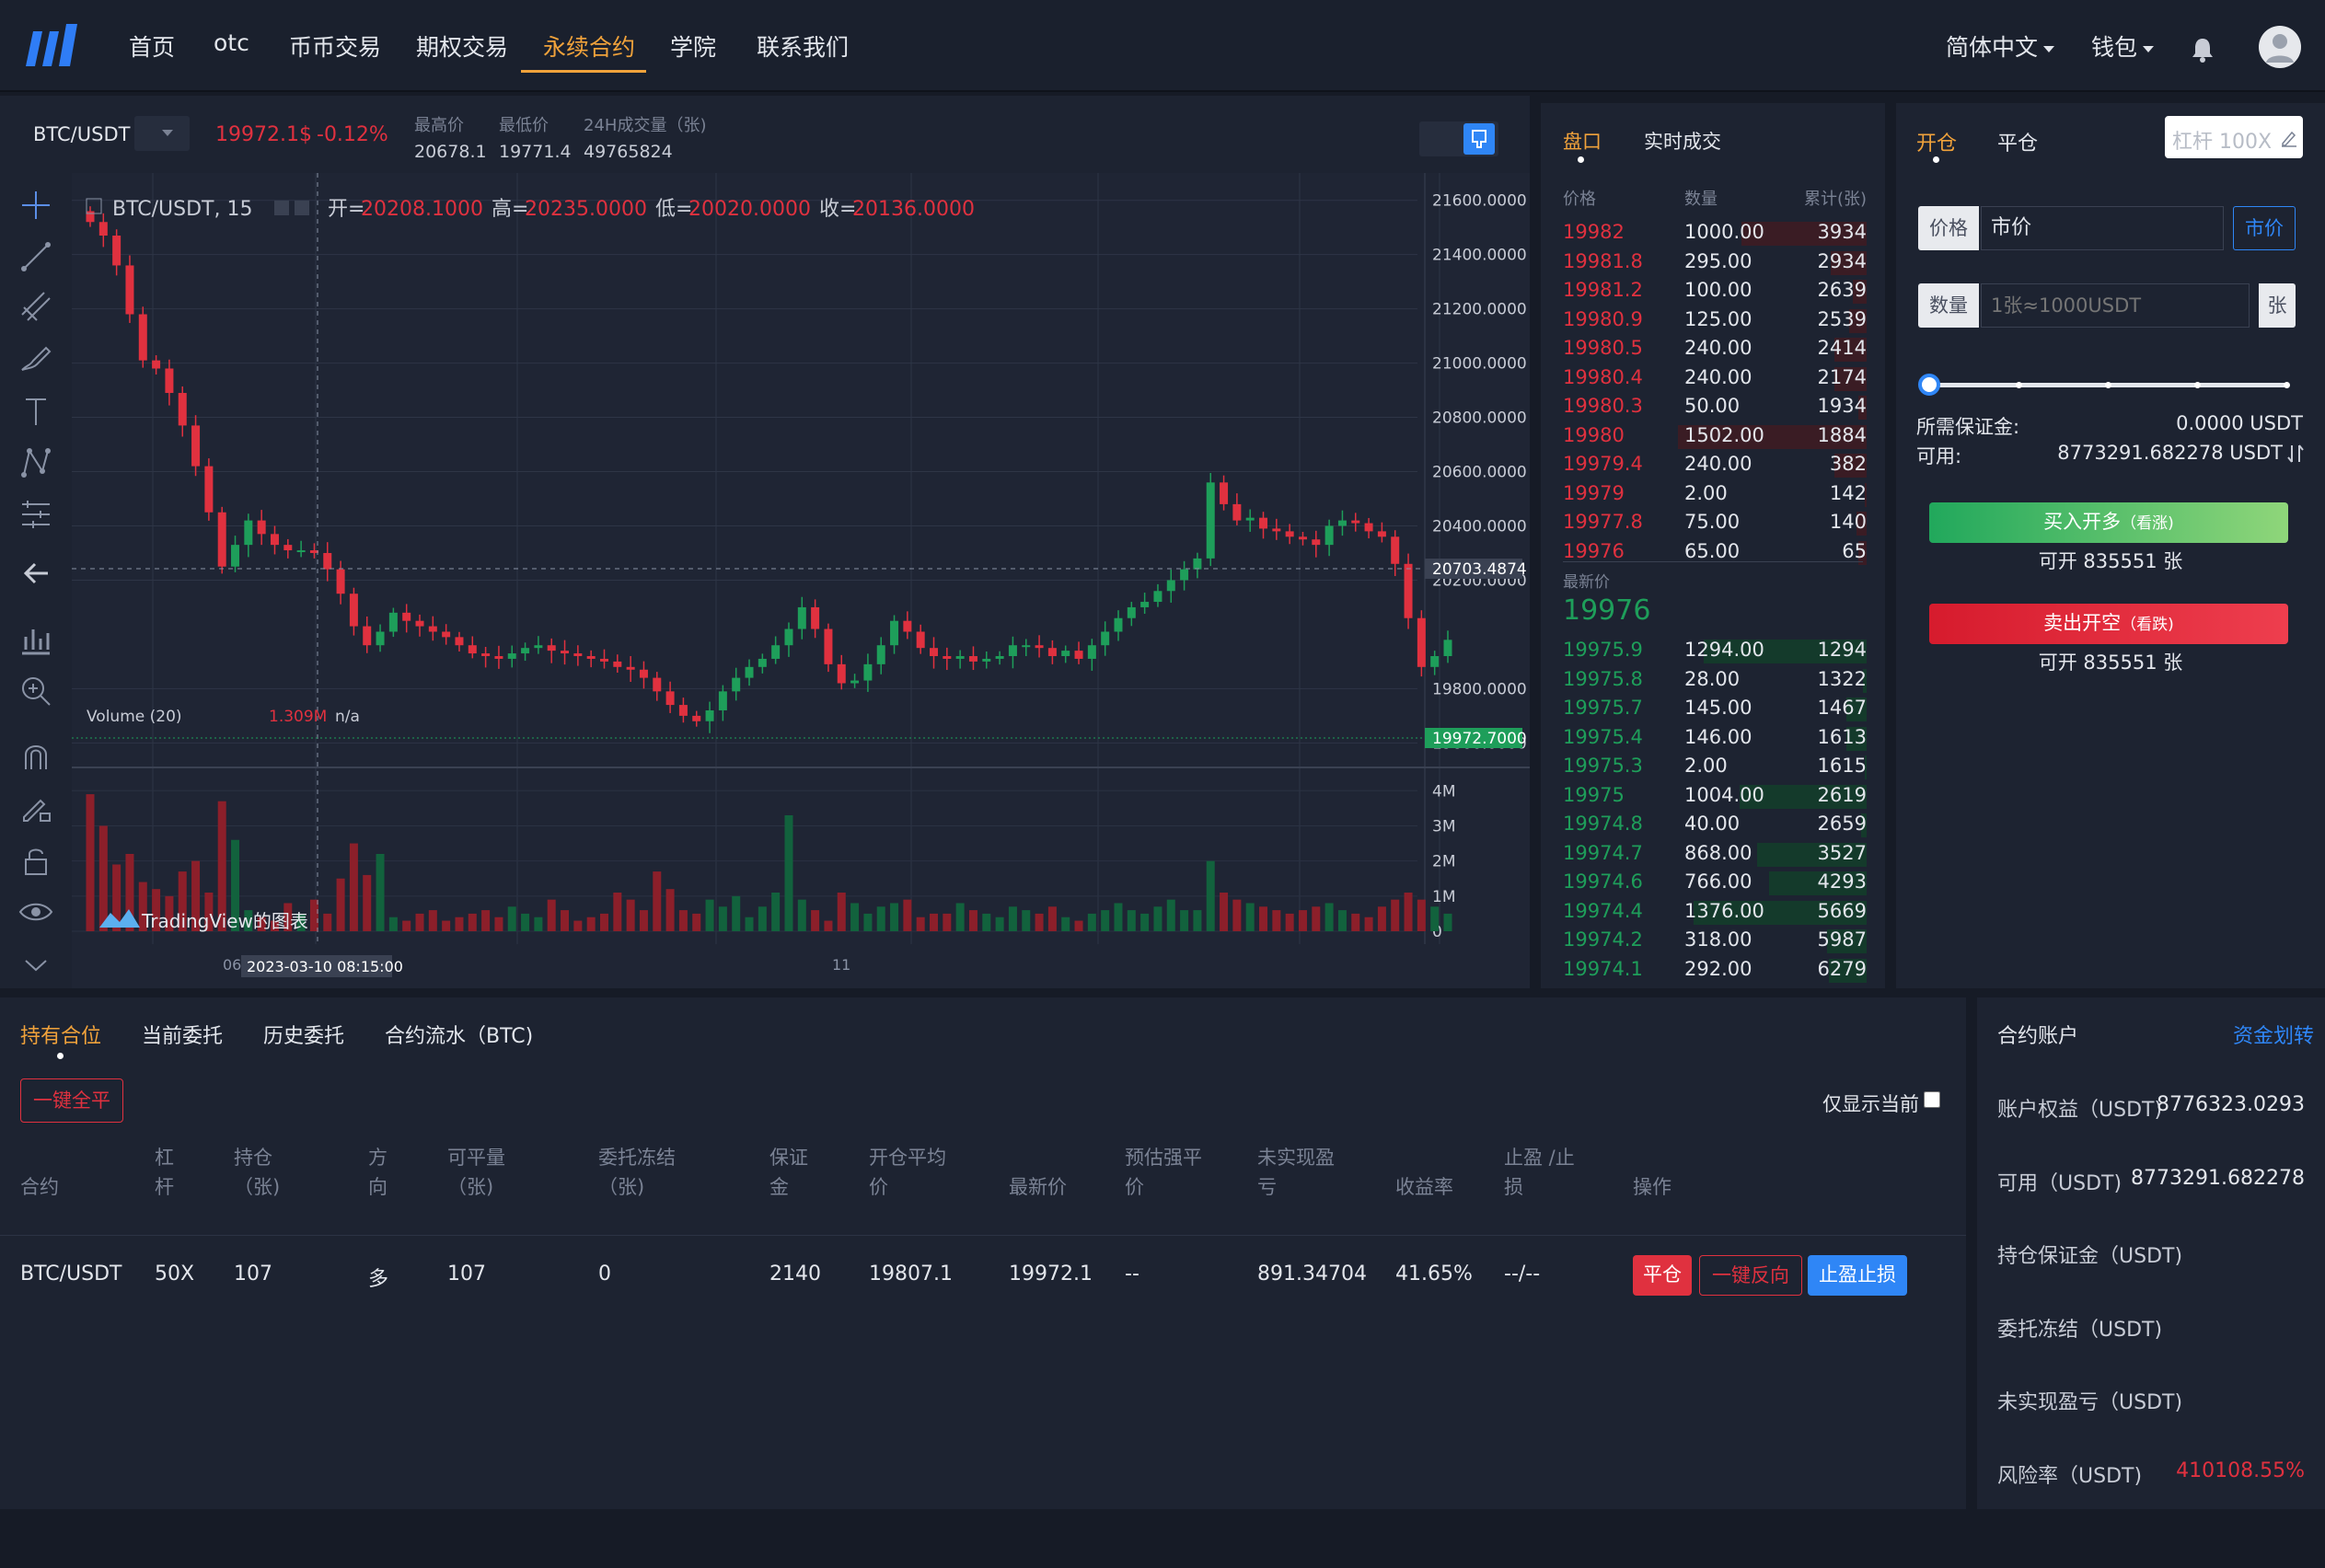 This screenshot has height=1568, width=2325. I want to click on ask-row: 19981.8 295.00 2934, so click(1713, 262).